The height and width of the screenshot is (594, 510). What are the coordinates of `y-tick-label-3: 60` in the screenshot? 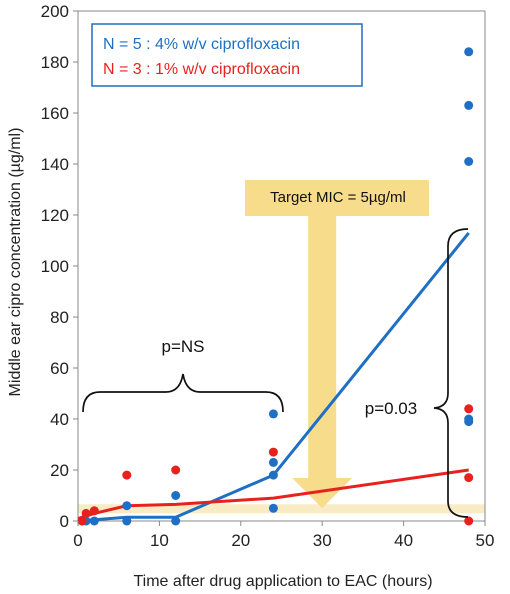 It's located at (59, 368).